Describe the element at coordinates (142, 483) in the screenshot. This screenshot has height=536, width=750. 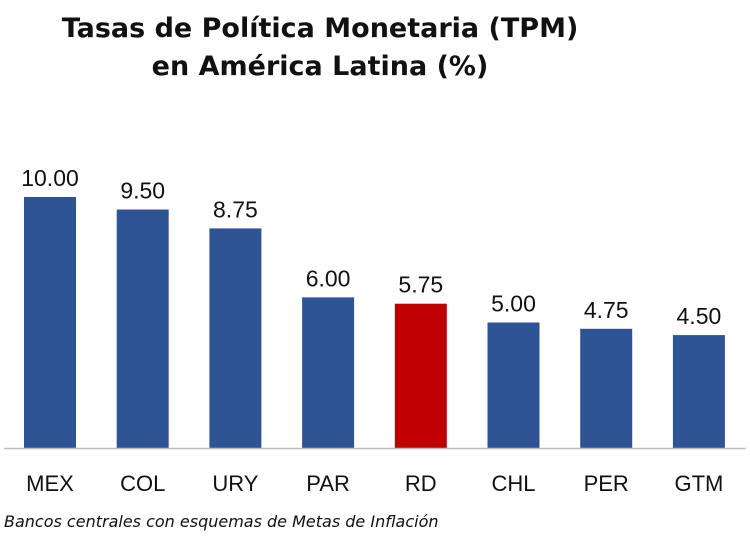
I see `category-label-col: COL` at that location.